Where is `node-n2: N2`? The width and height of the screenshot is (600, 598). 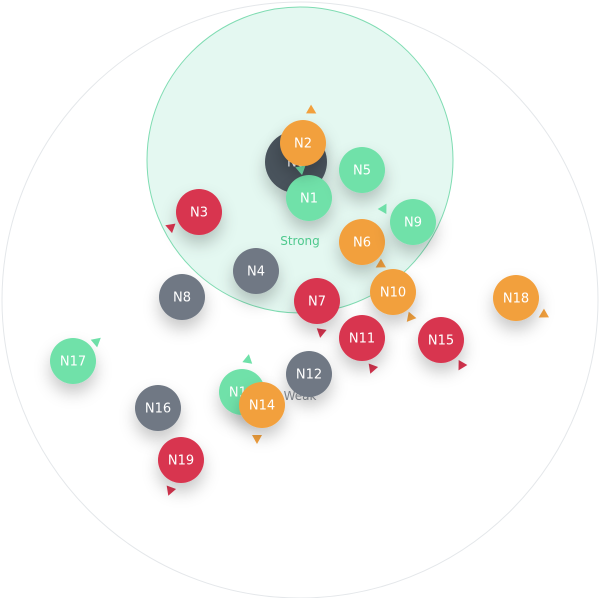 node-n2: N2 is located at coordinates (303, 135).